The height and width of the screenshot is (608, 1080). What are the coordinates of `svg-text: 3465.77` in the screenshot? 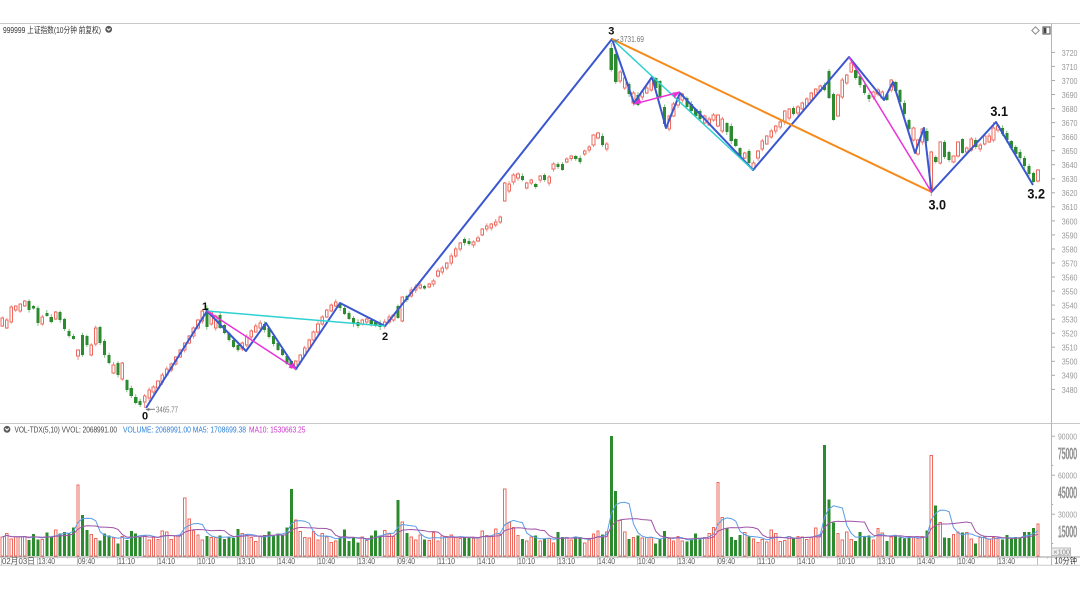 It's located at (167, 410).